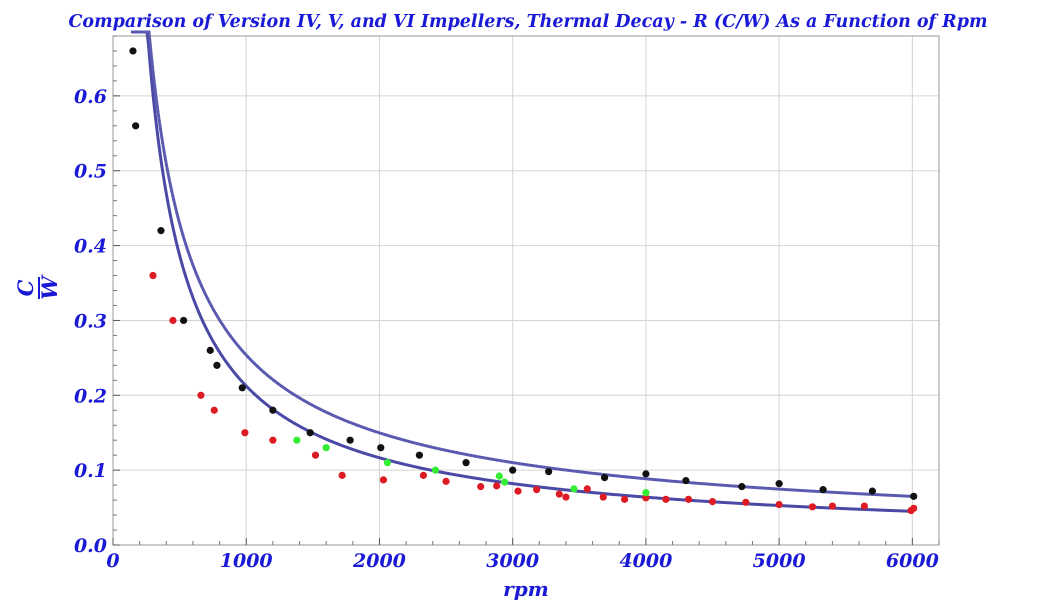  I want to click on x-axis-label: rpm, so click(526, 589).